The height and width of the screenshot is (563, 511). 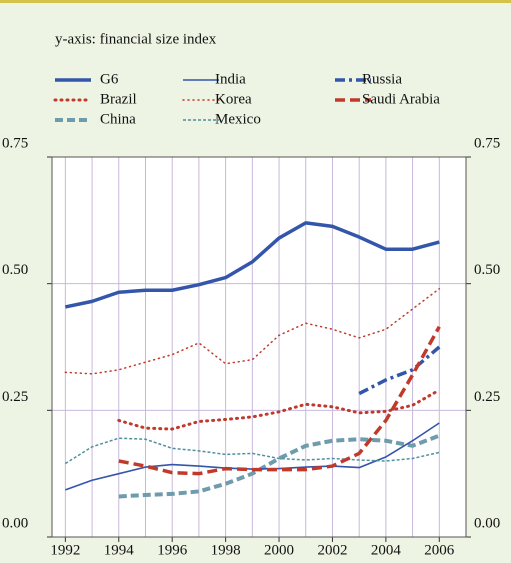 I want to click on x-tick-label: 2000, so click(x=279, y=550).